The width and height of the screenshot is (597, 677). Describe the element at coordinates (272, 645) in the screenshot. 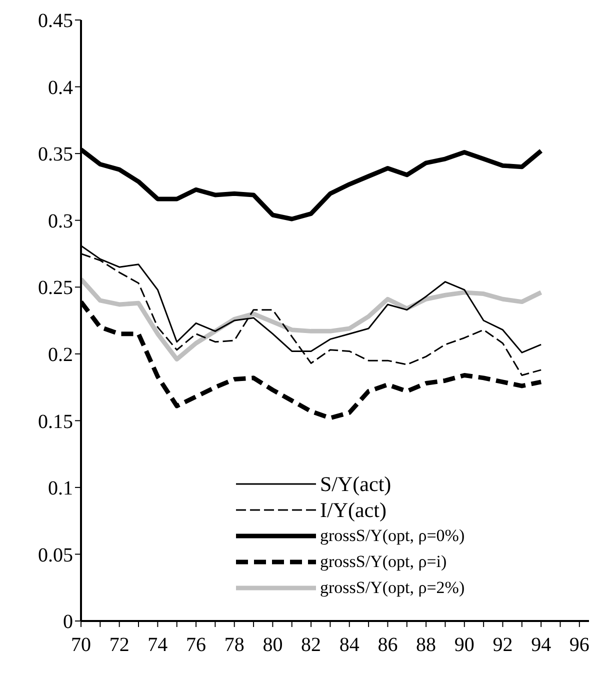

I see `x-tick-label: 80` at that location.